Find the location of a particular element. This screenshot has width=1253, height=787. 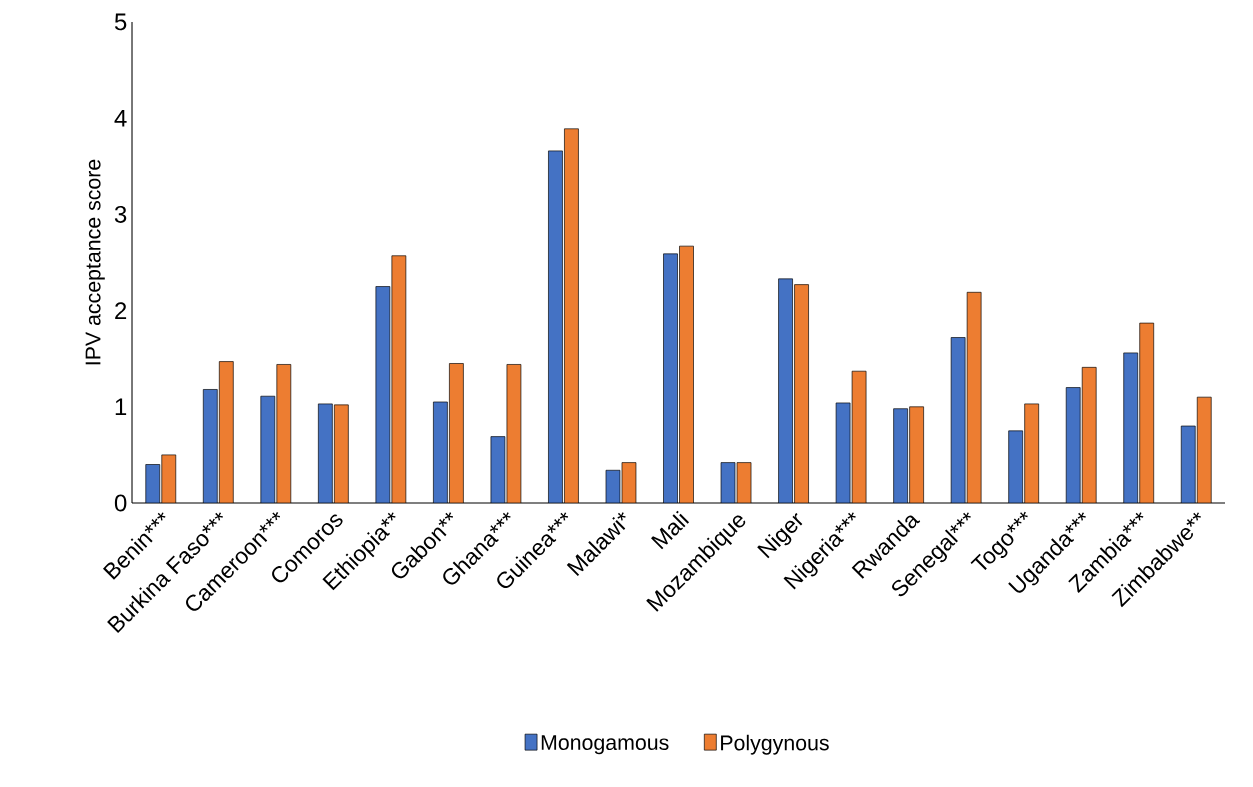

y-tick-label: 3 is located at coordinates (120, 214).